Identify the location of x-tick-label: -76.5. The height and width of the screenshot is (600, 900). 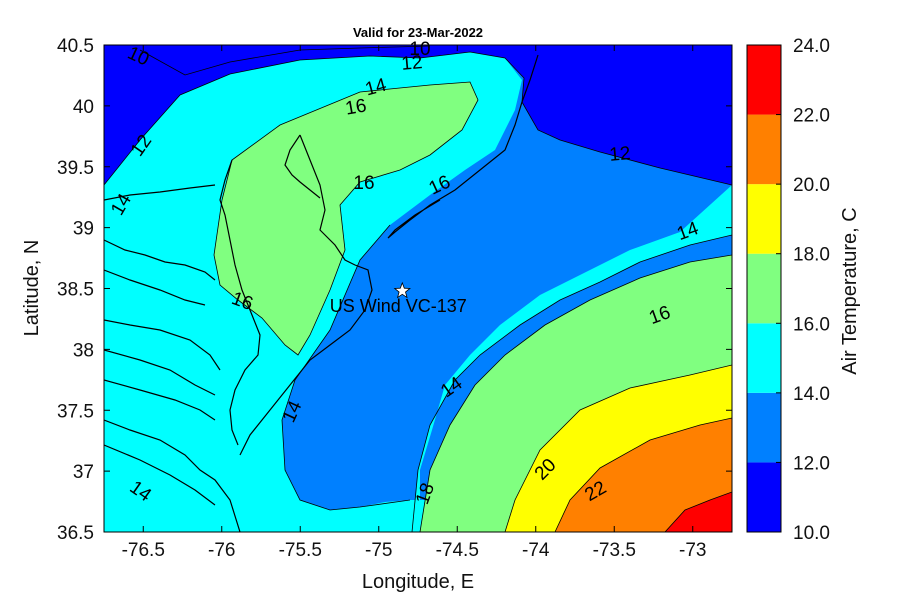
(143, 550).